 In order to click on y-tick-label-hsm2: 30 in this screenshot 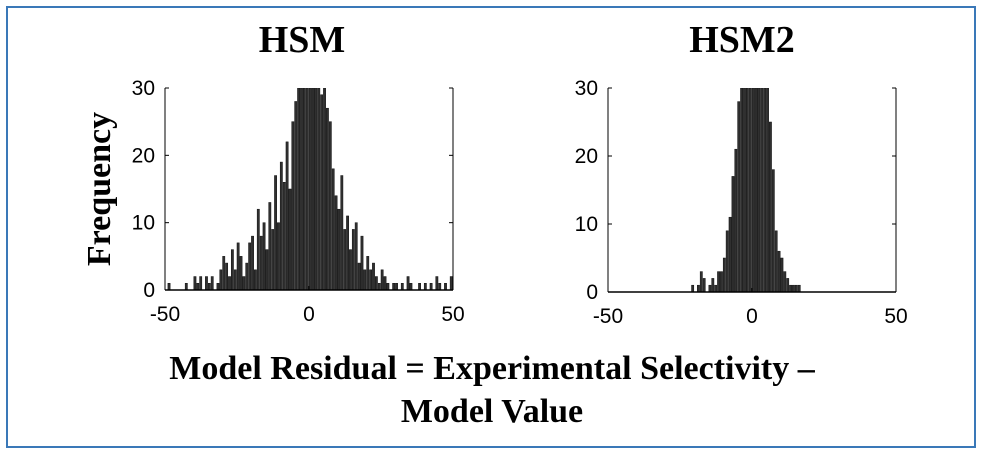, I will do `click(586, 88)`.